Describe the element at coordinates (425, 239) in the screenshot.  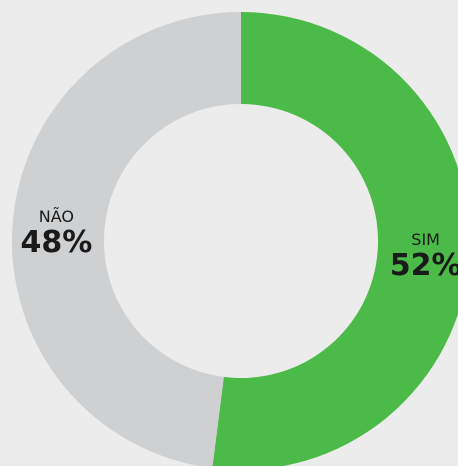
I see `category-label: SIM` at that location.